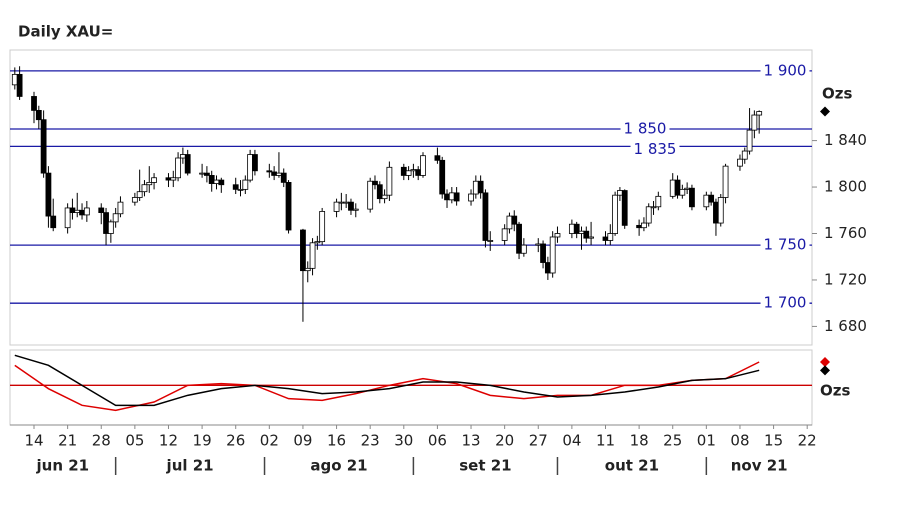 This screenshot has width=900, height=506. Describe the element at coordinates (168, 441) in the screenshot. I see `x-tick-label: 12` at that location.